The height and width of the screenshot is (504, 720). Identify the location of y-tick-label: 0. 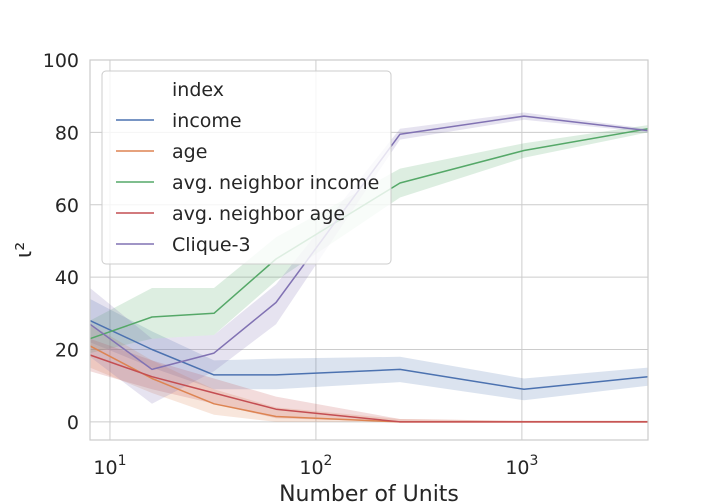
(73, 423).